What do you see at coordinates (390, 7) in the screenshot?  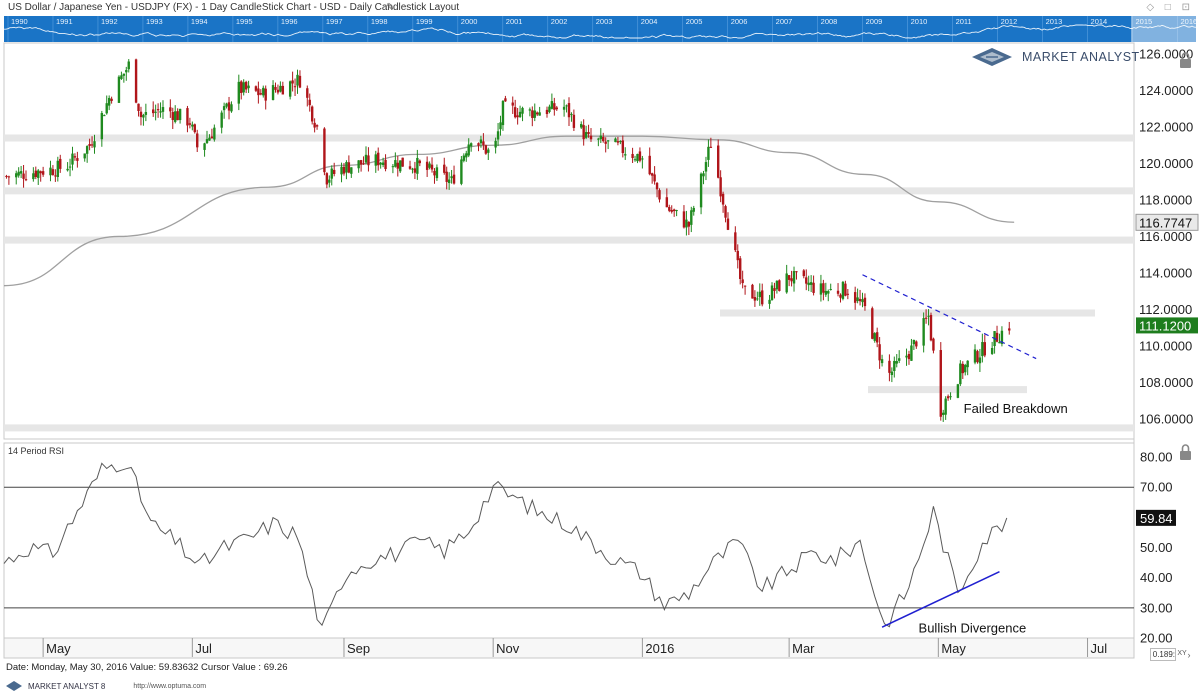 I see `edit-pen-icon: ✎` at bounding box center [390, 7].